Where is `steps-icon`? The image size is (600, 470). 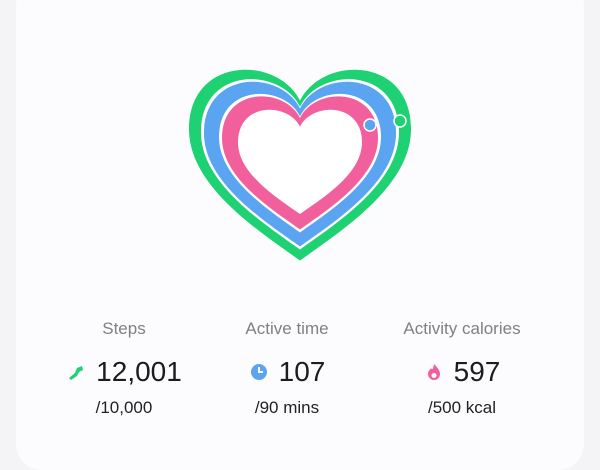 steps-icon is located at coordinates (76, 373).